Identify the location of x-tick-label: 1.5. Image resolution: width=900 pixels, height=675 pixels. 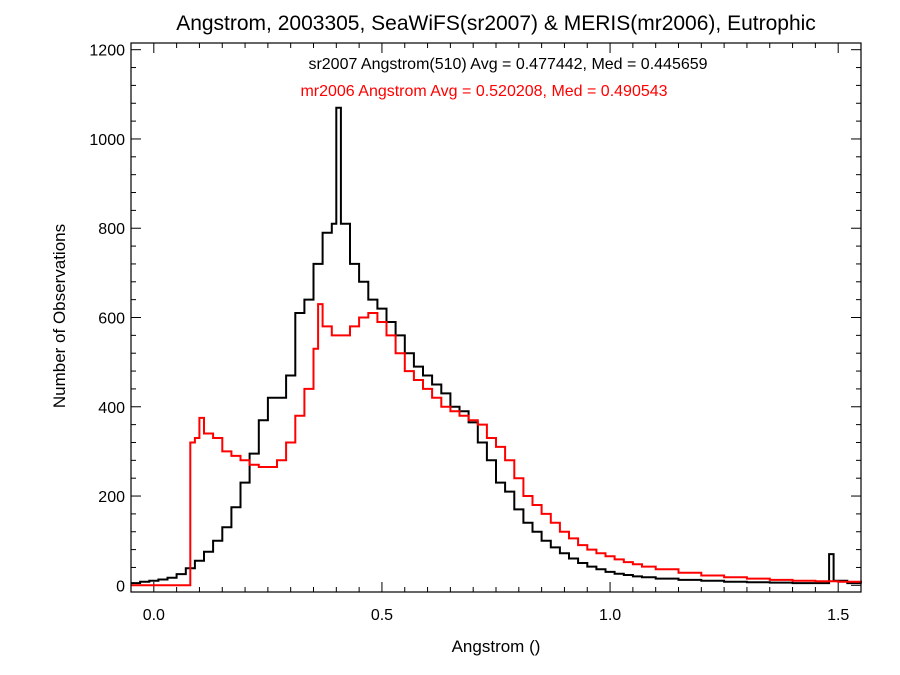
(838, 615).